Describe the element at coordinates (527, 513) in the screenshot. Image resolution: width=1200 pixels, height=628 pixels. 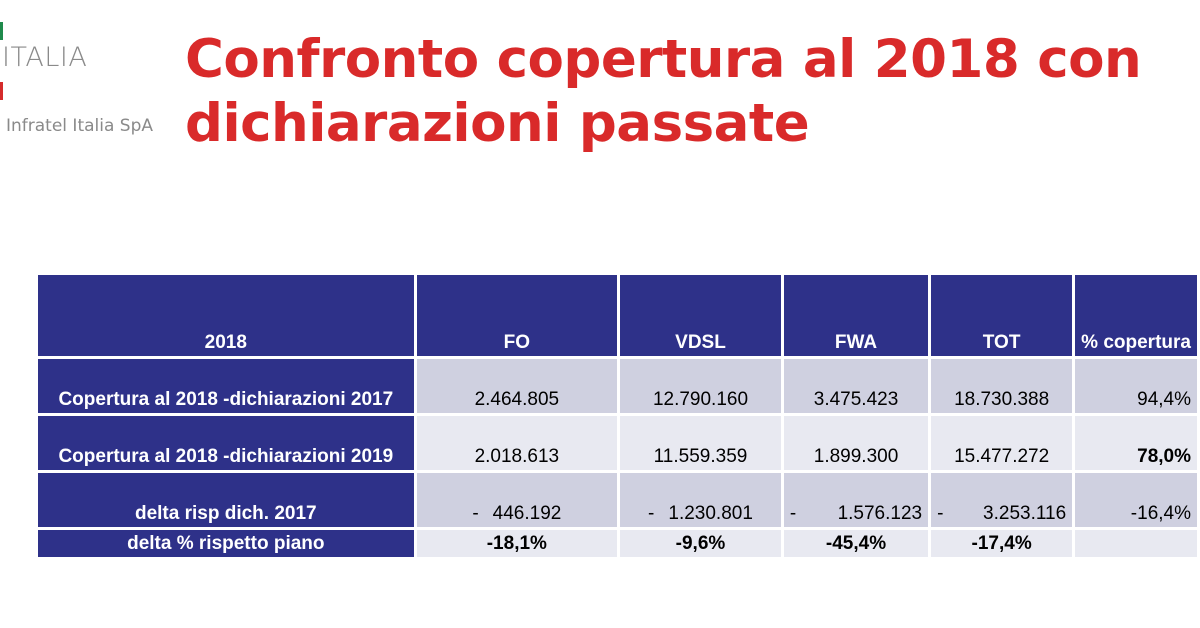
I see `cell-fo-value: 446.192` at that location.